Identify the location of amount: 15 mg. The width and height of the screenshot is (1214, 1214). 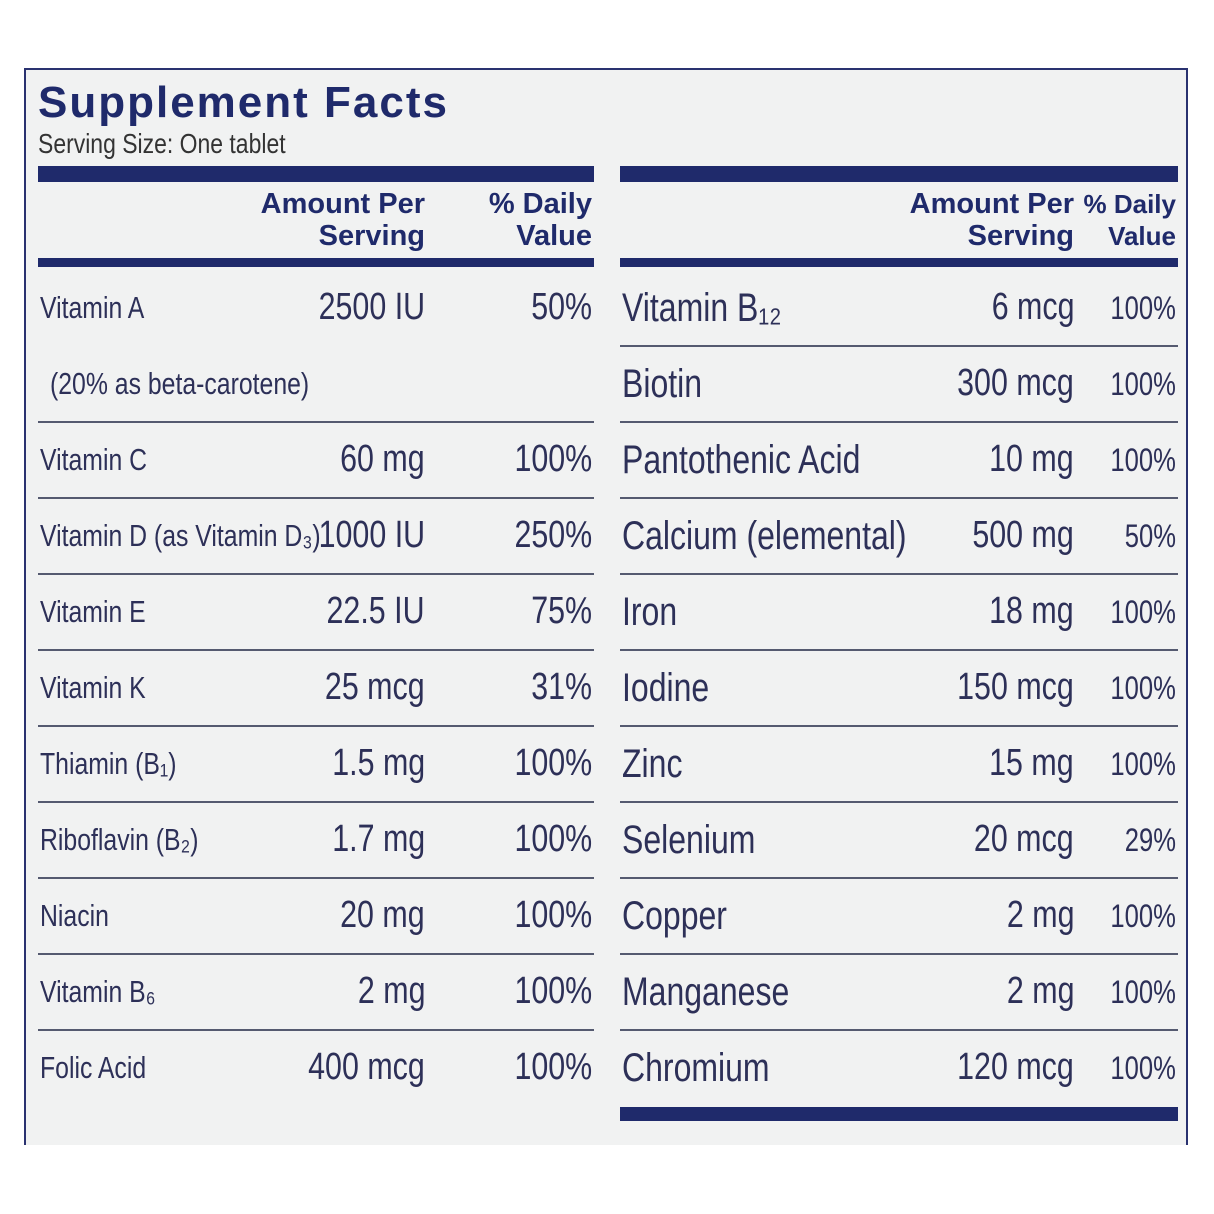
(1032, 763).